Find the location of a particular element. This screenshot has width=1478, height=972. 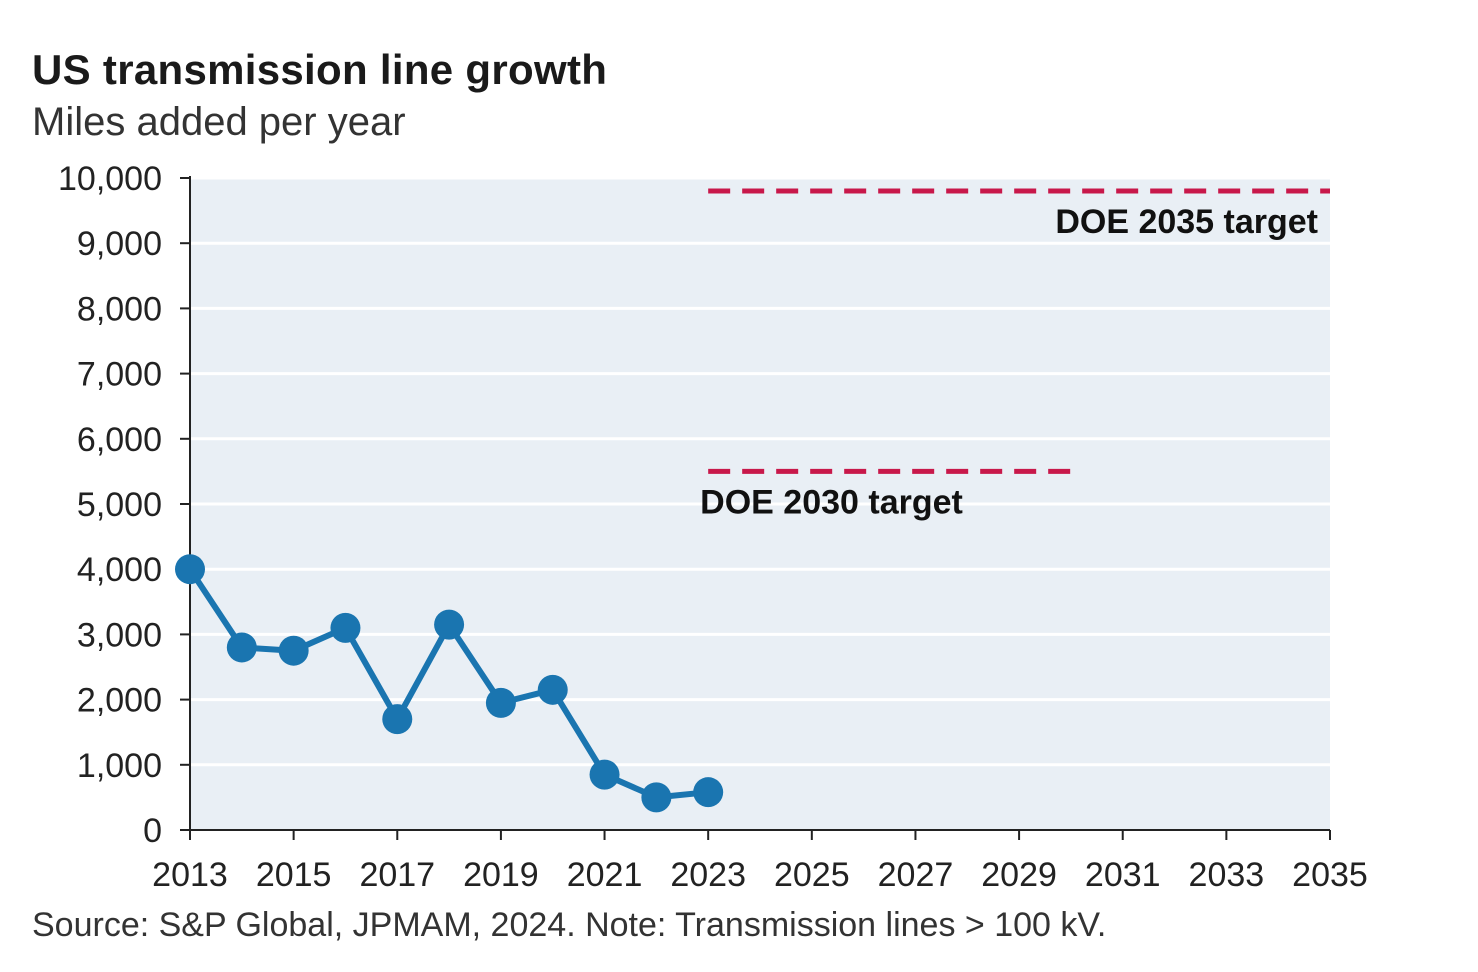

data-point-2015 is located at coordinates (293, 650).